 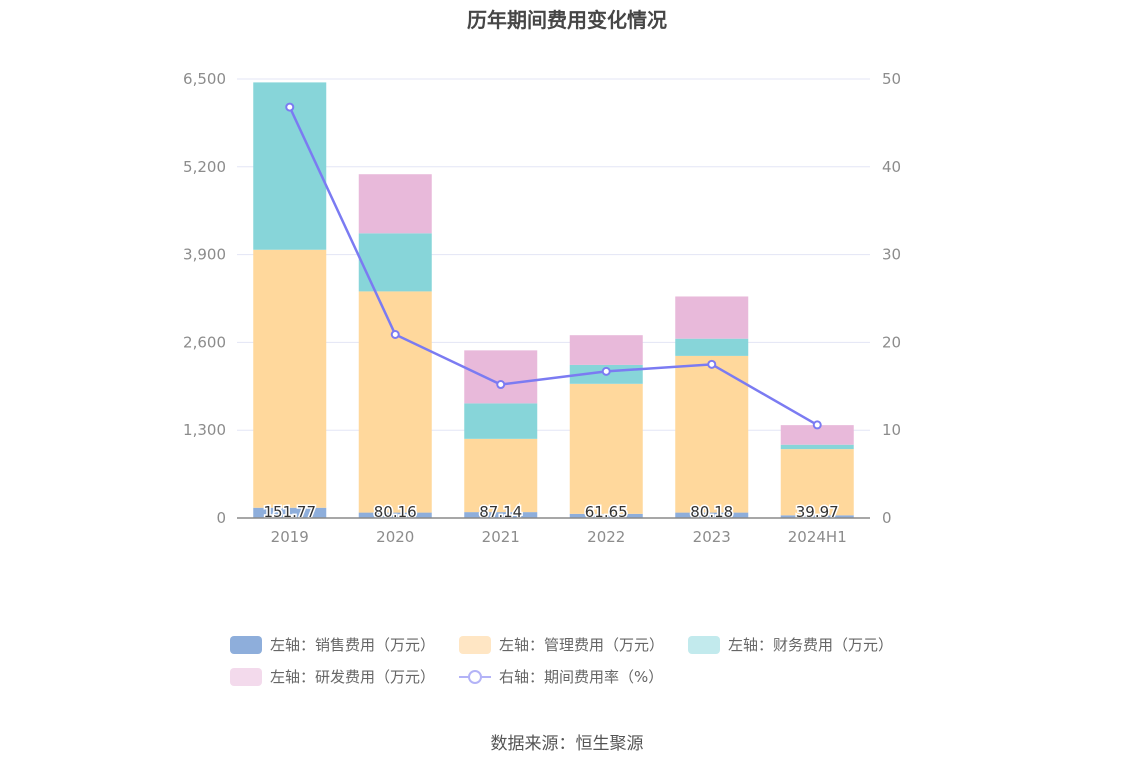 What do you see at coordinates (204, 342) in the screenshot?
I see `left-axis-tick-label: 2,600` at bounding box center [204, 342].